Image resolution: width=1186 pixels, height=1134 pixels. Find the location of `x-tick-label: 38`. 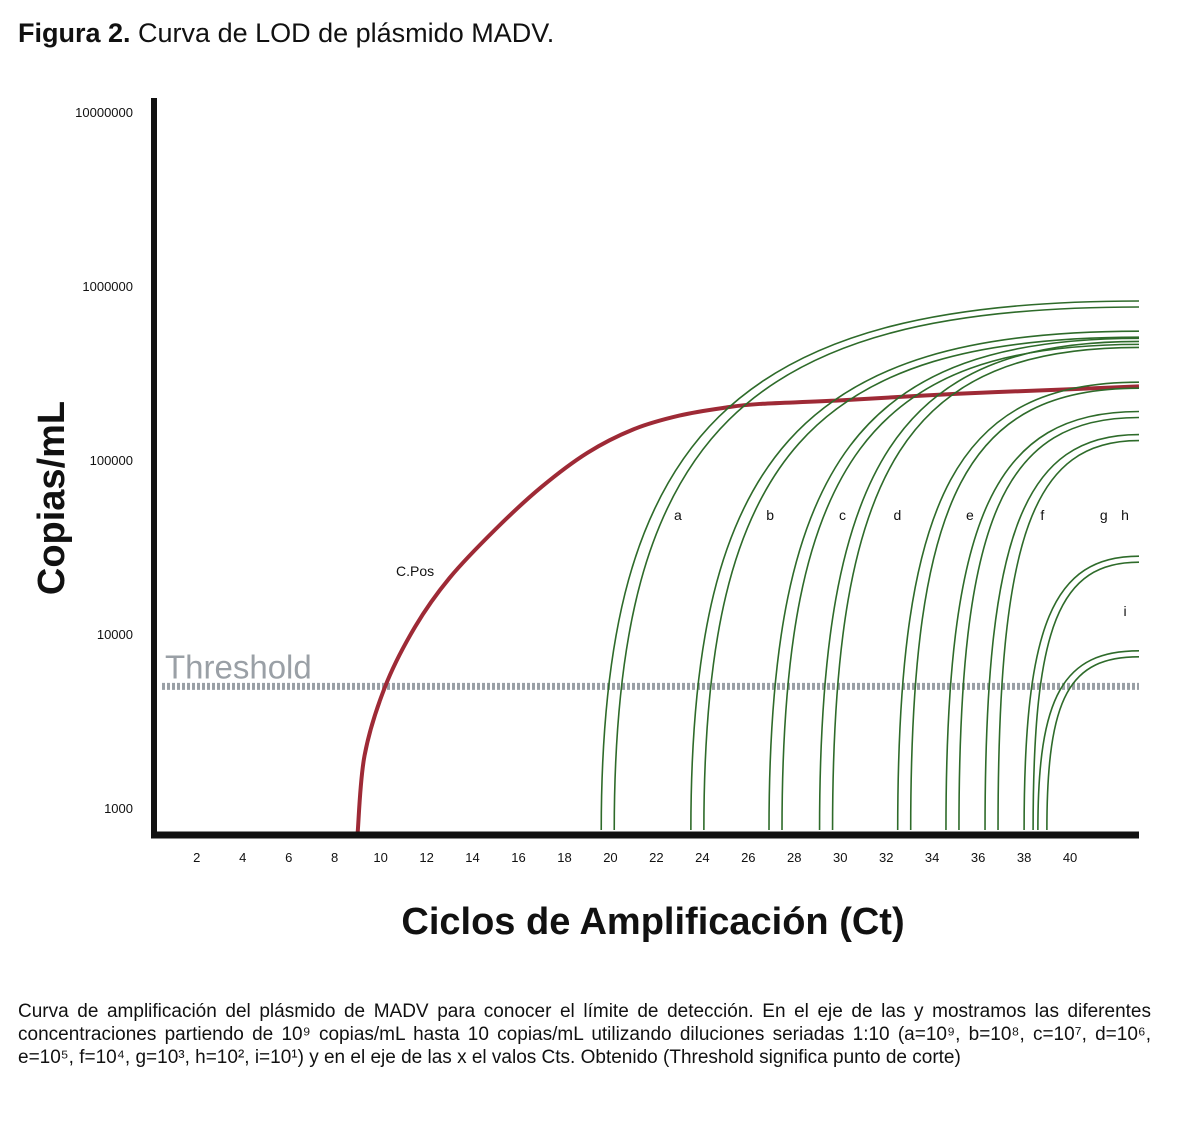

x-tick-label: 38 is located at coordinates (1024, 857).